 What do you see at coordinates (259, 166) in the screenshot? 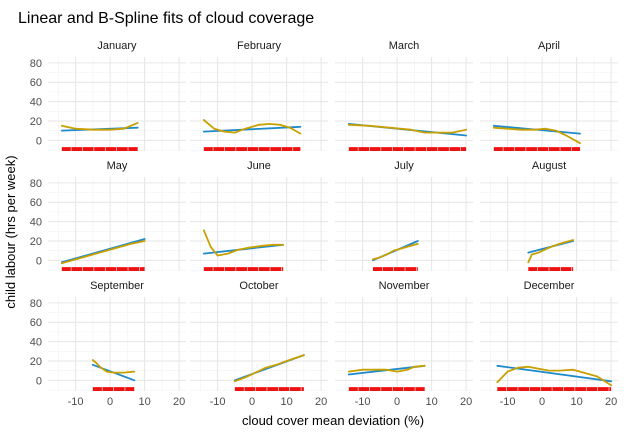
I see `facet-label: June` at bounding box center [259, 166].